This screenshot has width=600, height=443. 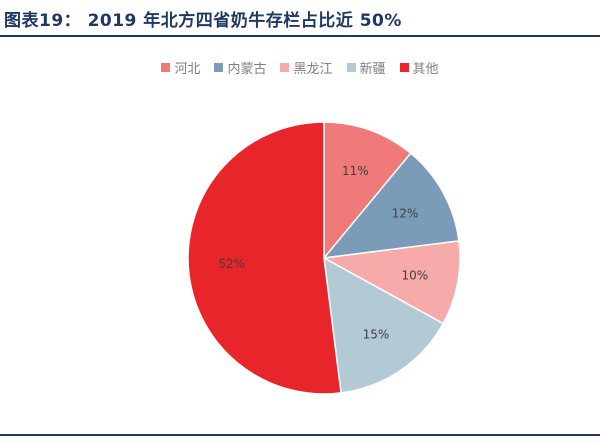 I want to click on legend-item-xinjiang: 新疆, so click(x=366, y=67).